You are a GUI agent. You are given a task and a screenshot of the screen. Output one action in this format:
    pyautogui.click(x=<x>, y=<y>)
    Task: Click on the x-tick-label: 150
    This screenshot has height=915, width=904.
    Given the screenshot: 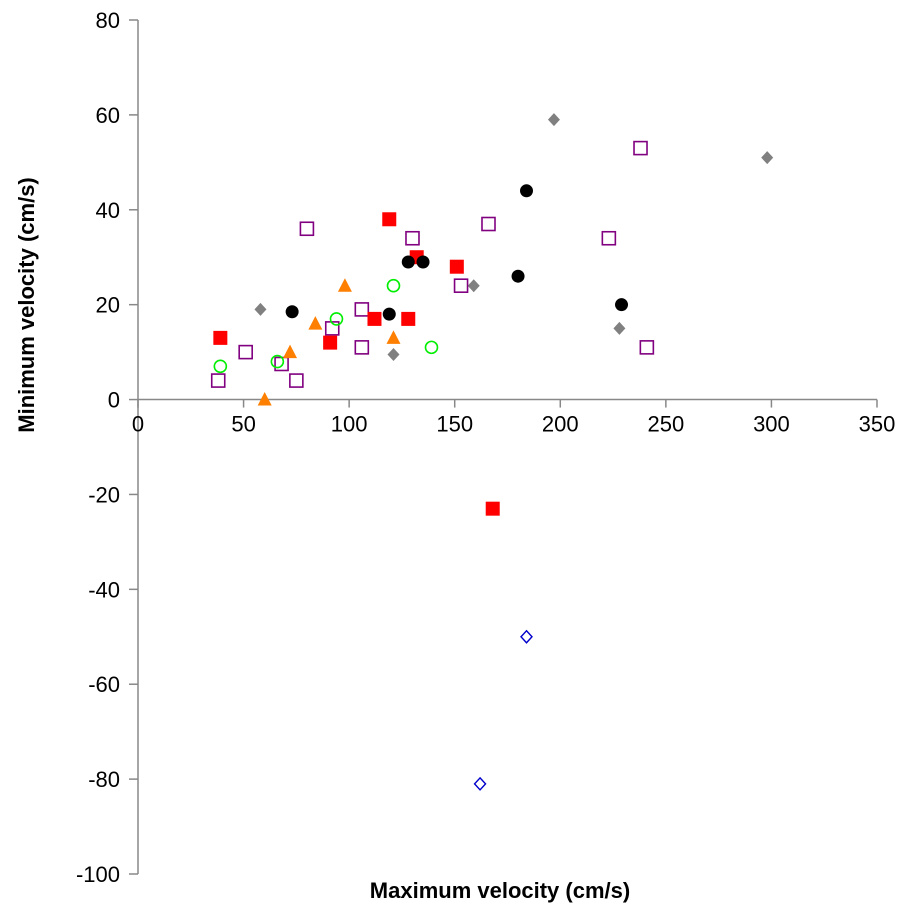 What is the action you would take?
    pyautogui.click(x=454, y=424)
    